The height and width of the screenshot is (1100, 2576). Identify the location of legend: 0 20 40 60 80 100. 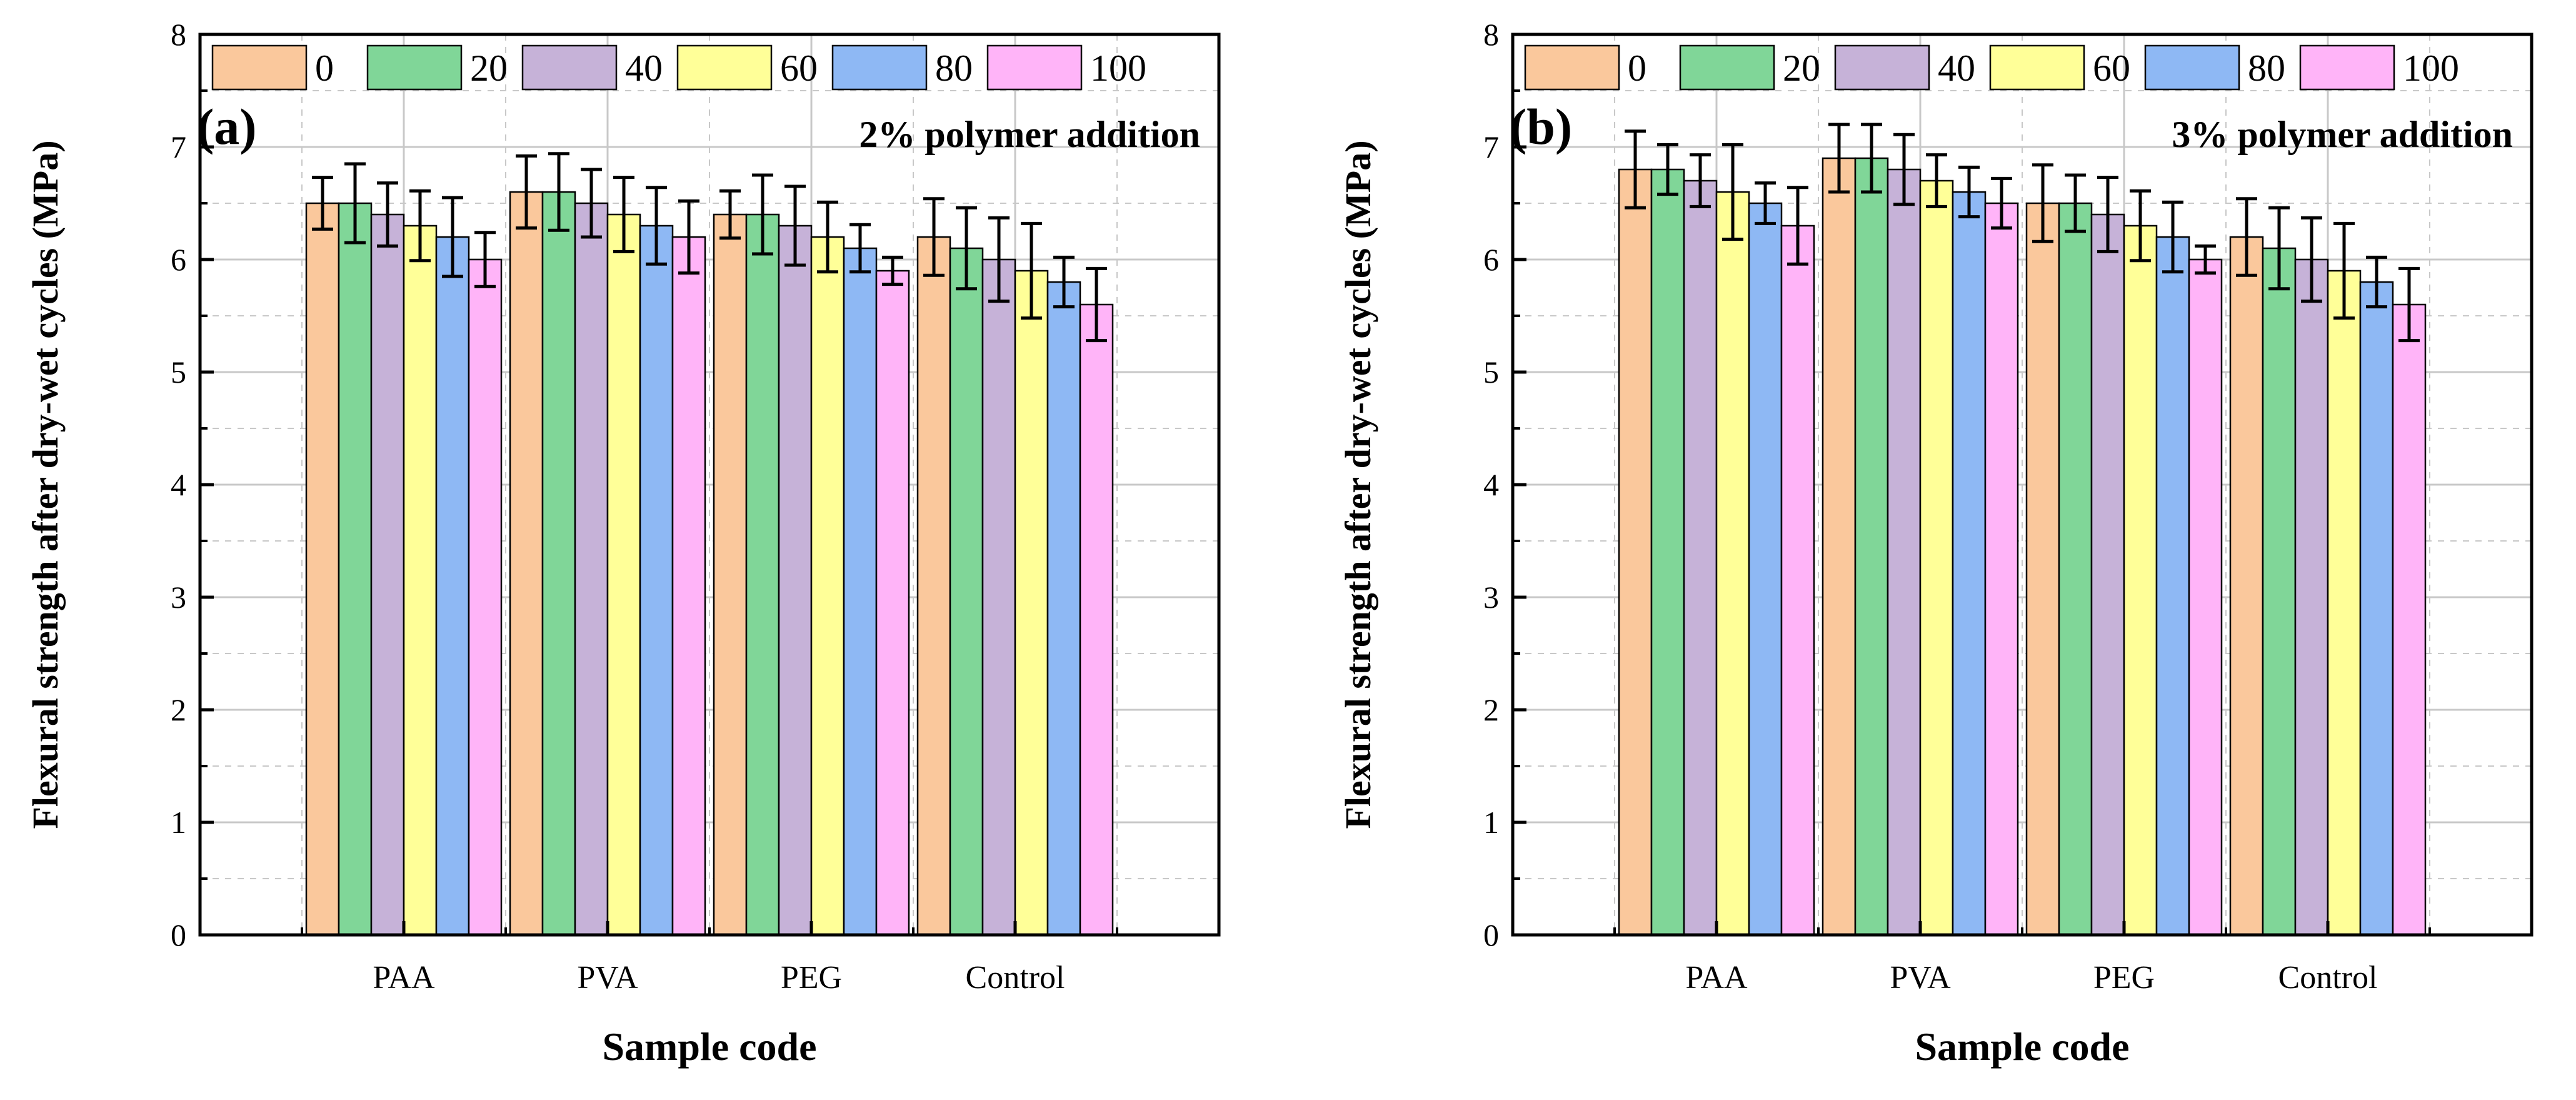
(1991, 67).